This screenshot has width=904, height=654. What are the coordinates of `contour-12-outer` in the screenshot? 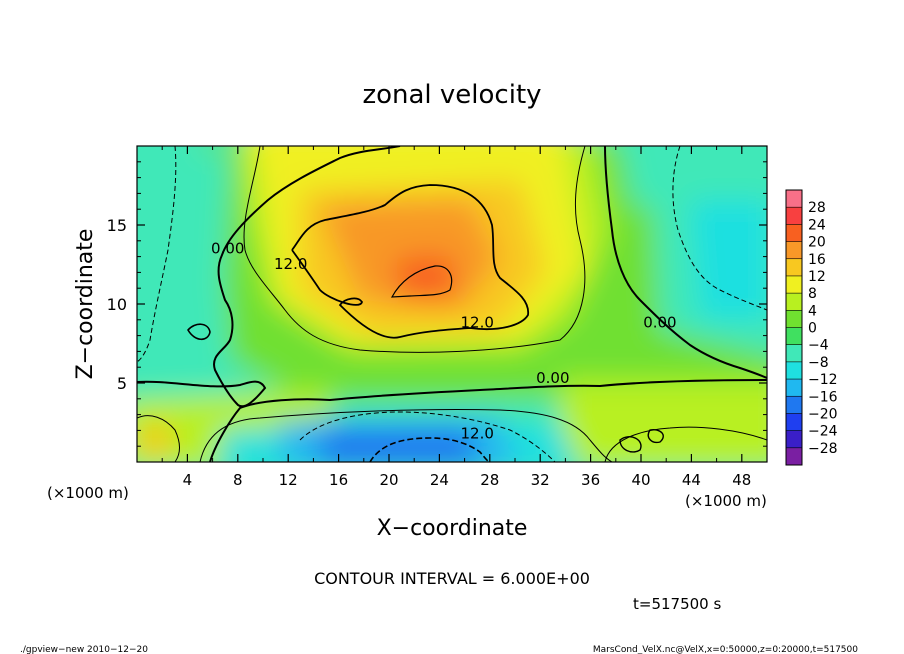 It's located at (410, 261).